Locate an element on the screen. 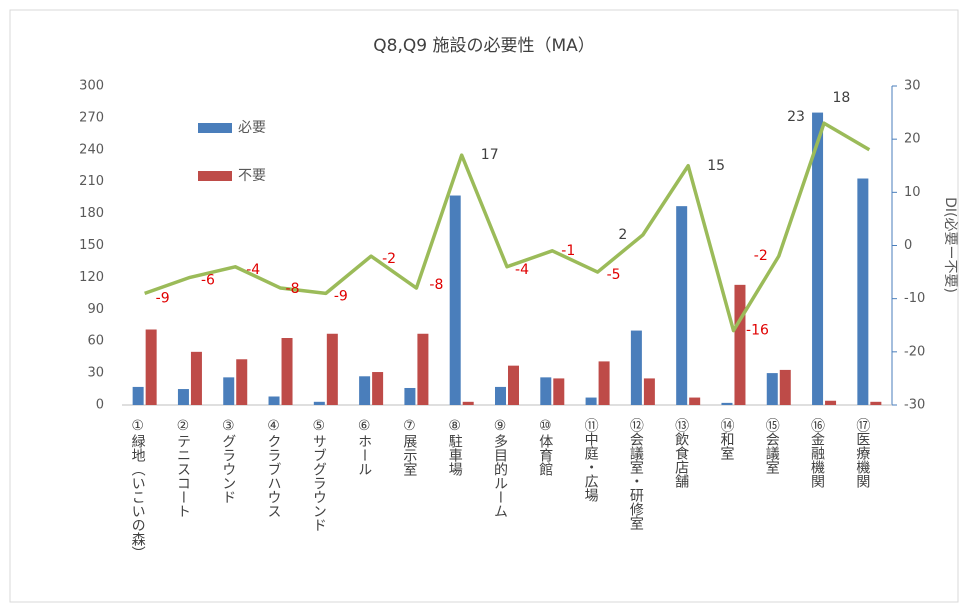 This screenshot has height=616, width=968. x-tick-label: ④クラブハウス is located at coordinates (274, 468).